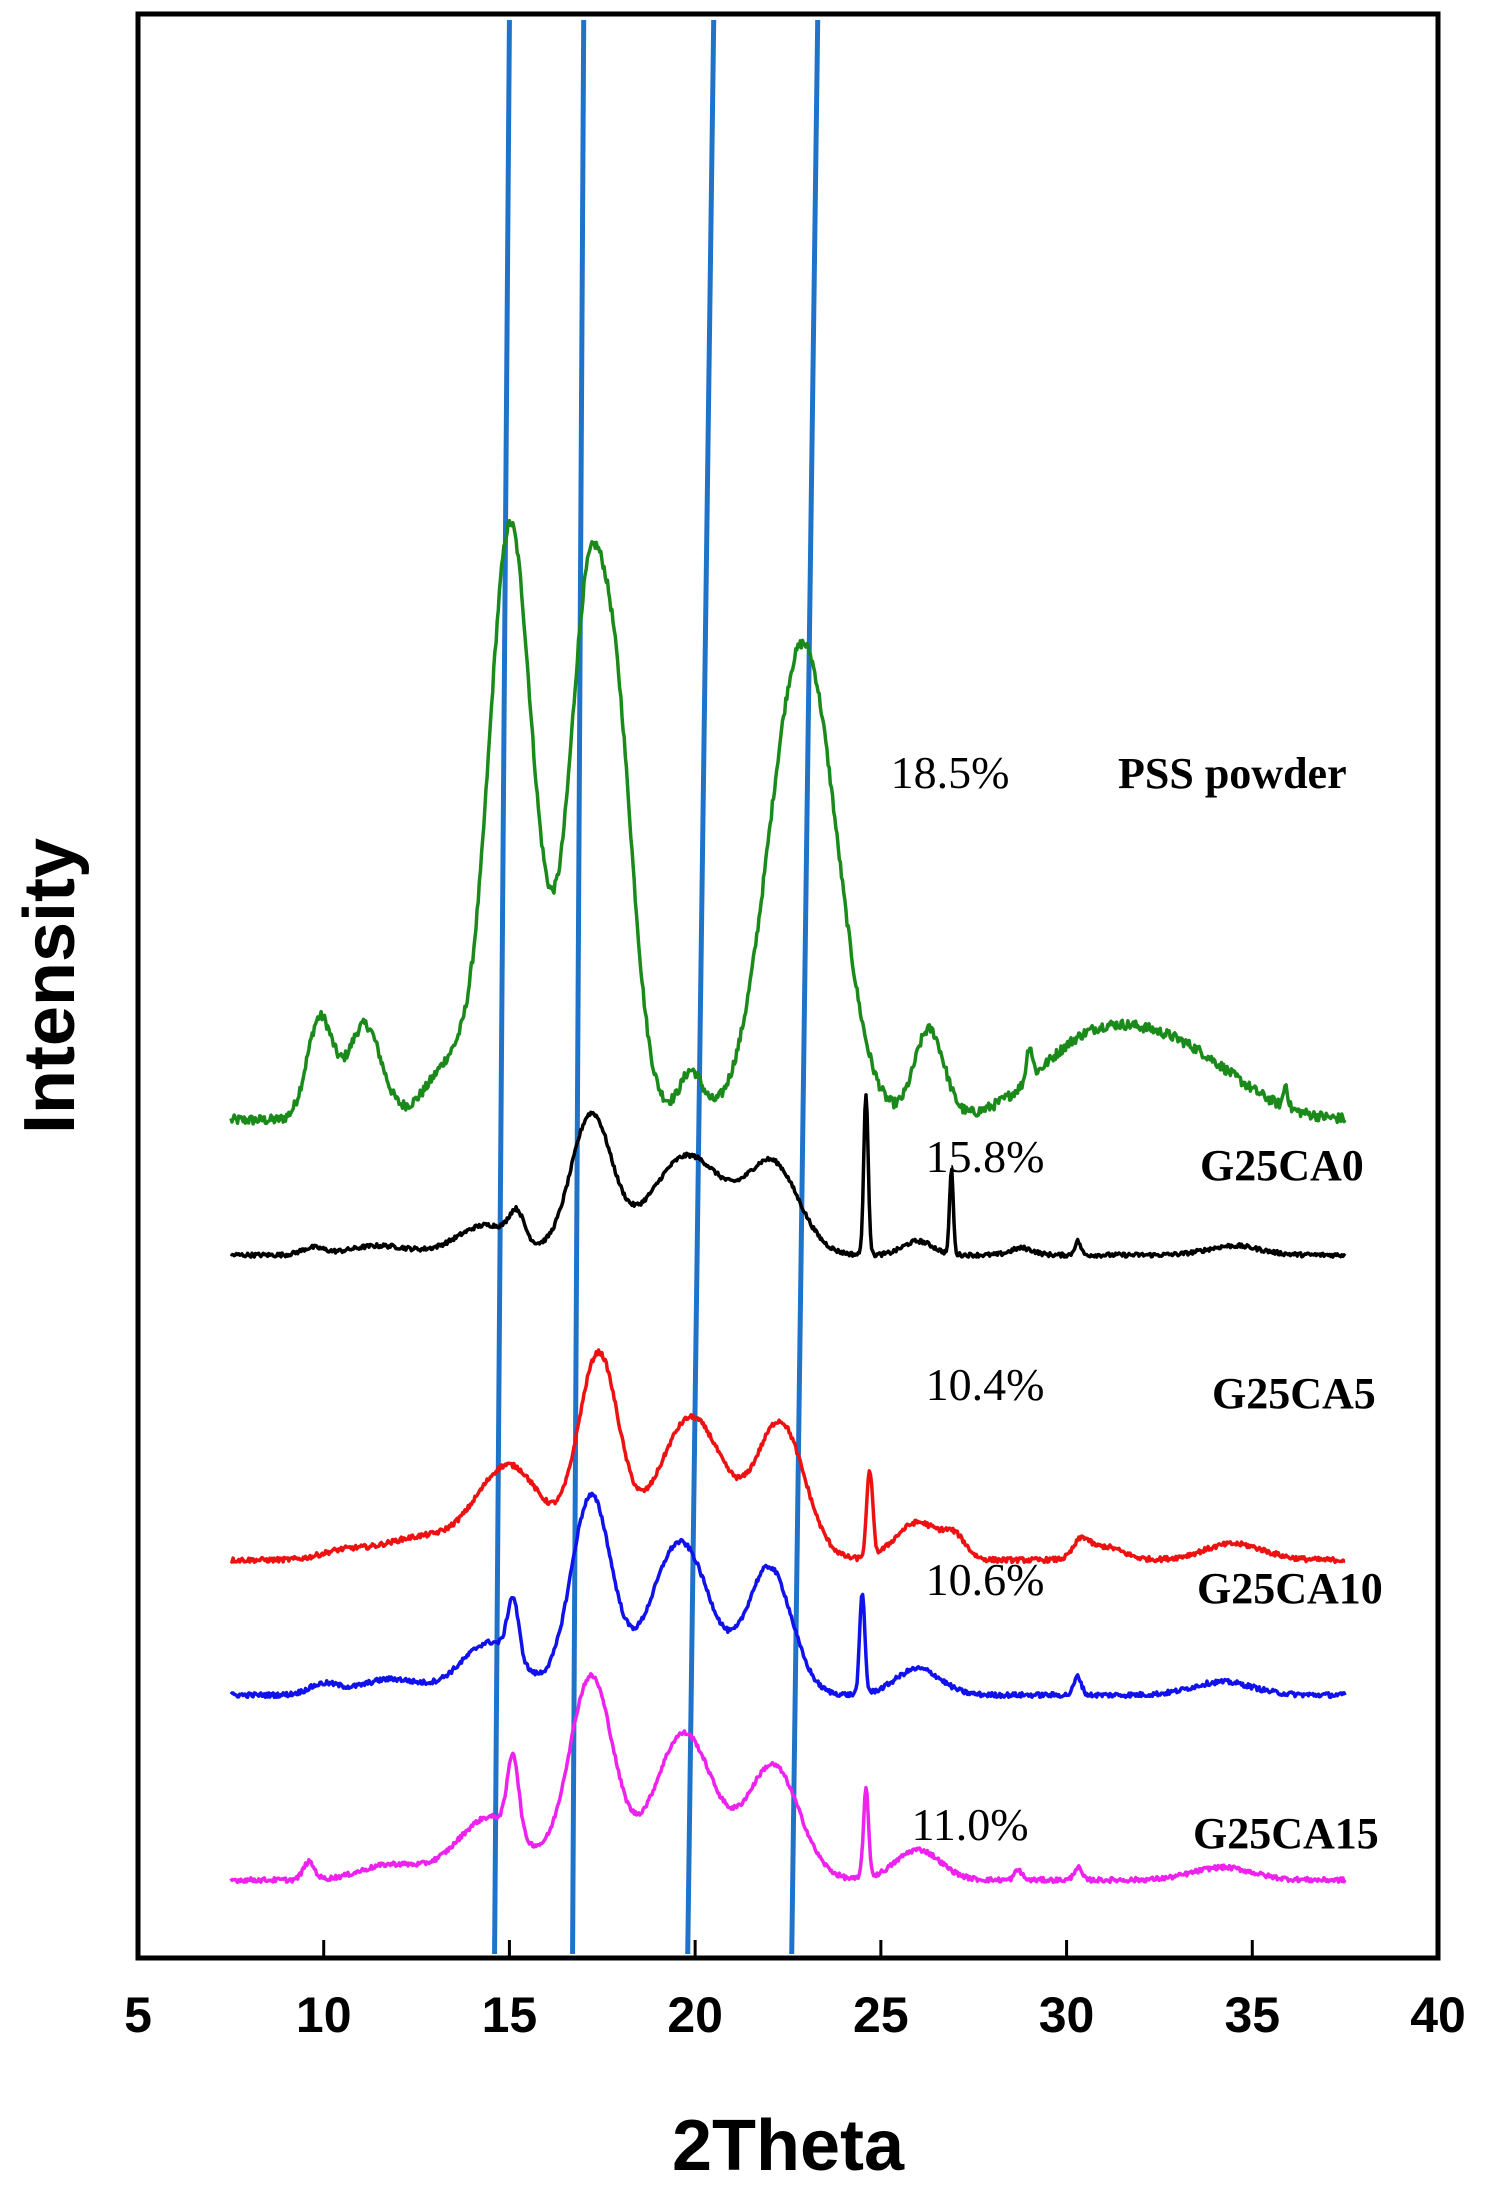  Describe the element at coordinates (985, 1384) in the screenshot. I see `crystallinity-label: 10.4%` at that location.